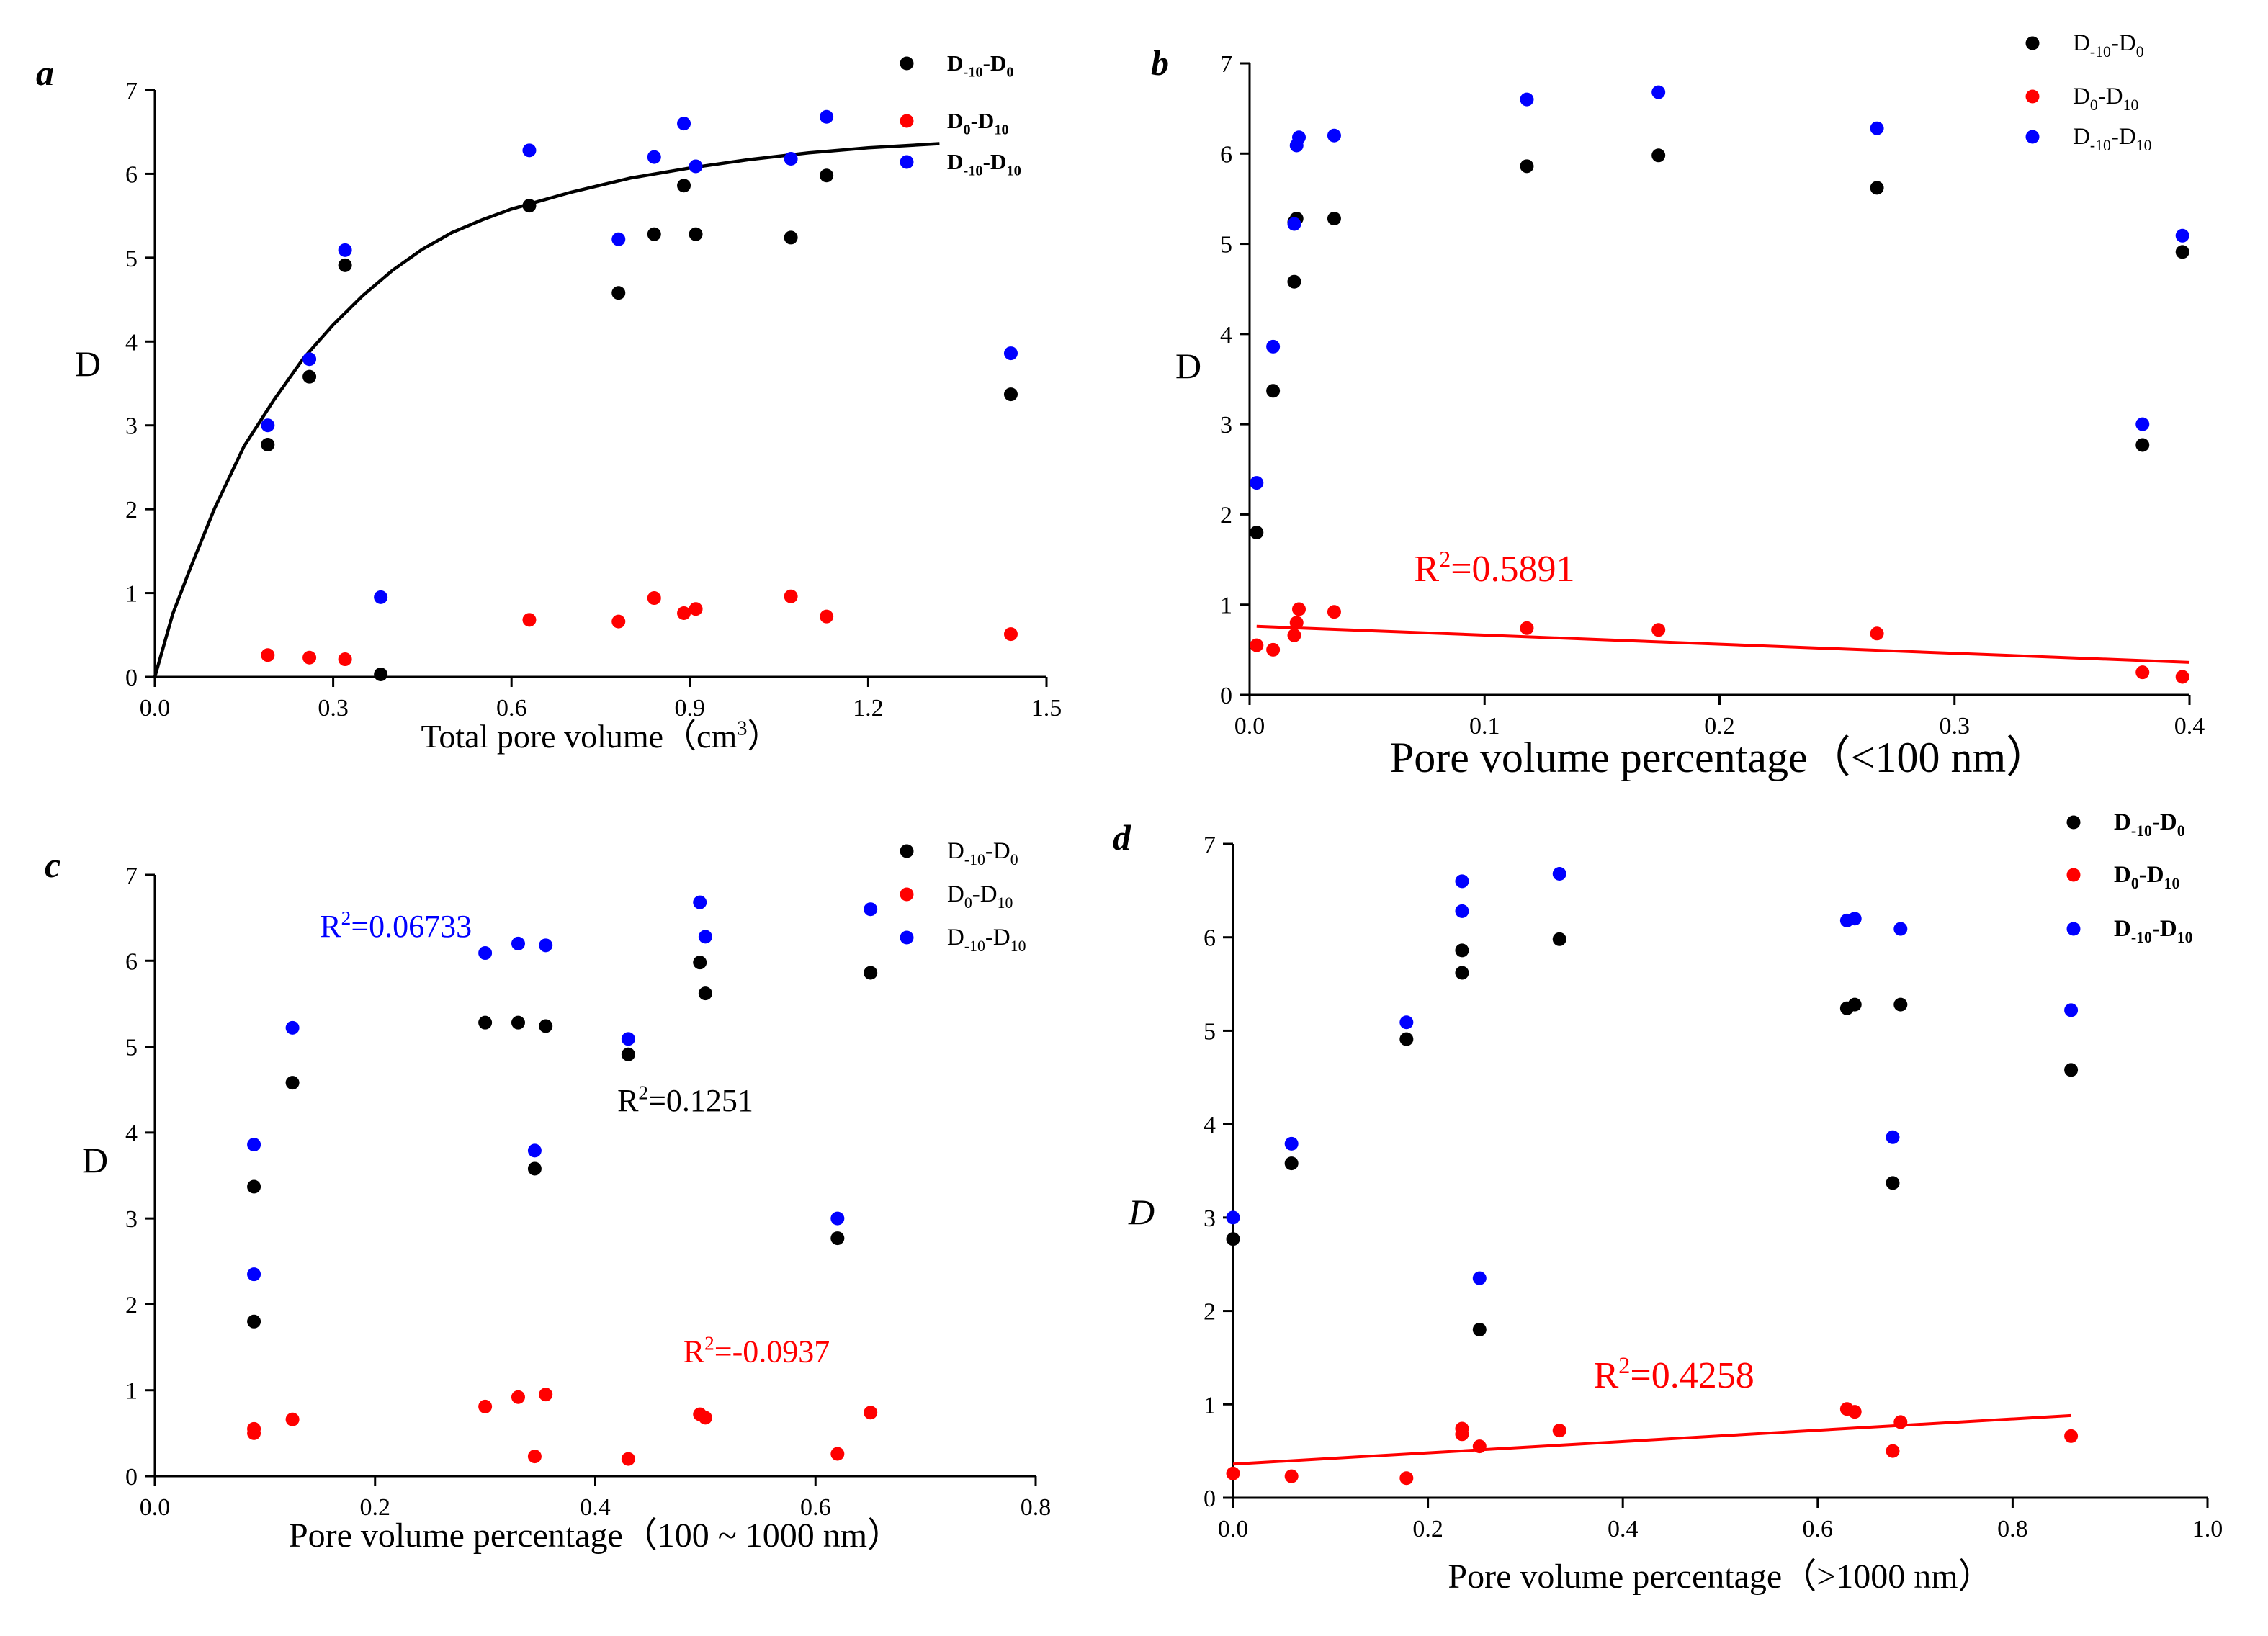 This screenshot has width=2268, height=1636. I want to click on y-tick-label: 4, so click(131, 1133).